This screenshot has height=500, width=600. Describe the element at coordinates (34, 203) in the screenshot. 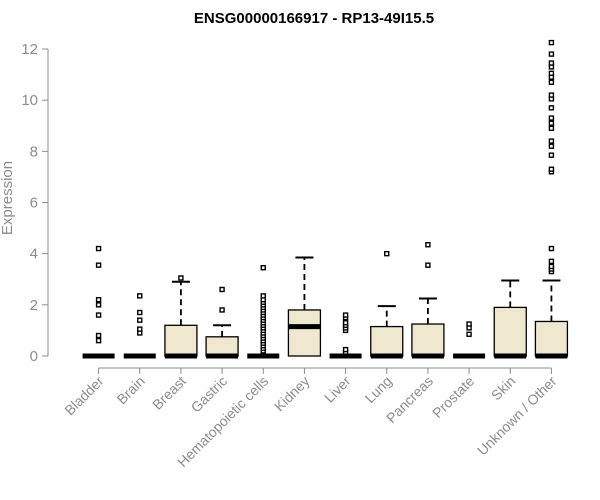

I see `y-tick-label: 6` at that location.